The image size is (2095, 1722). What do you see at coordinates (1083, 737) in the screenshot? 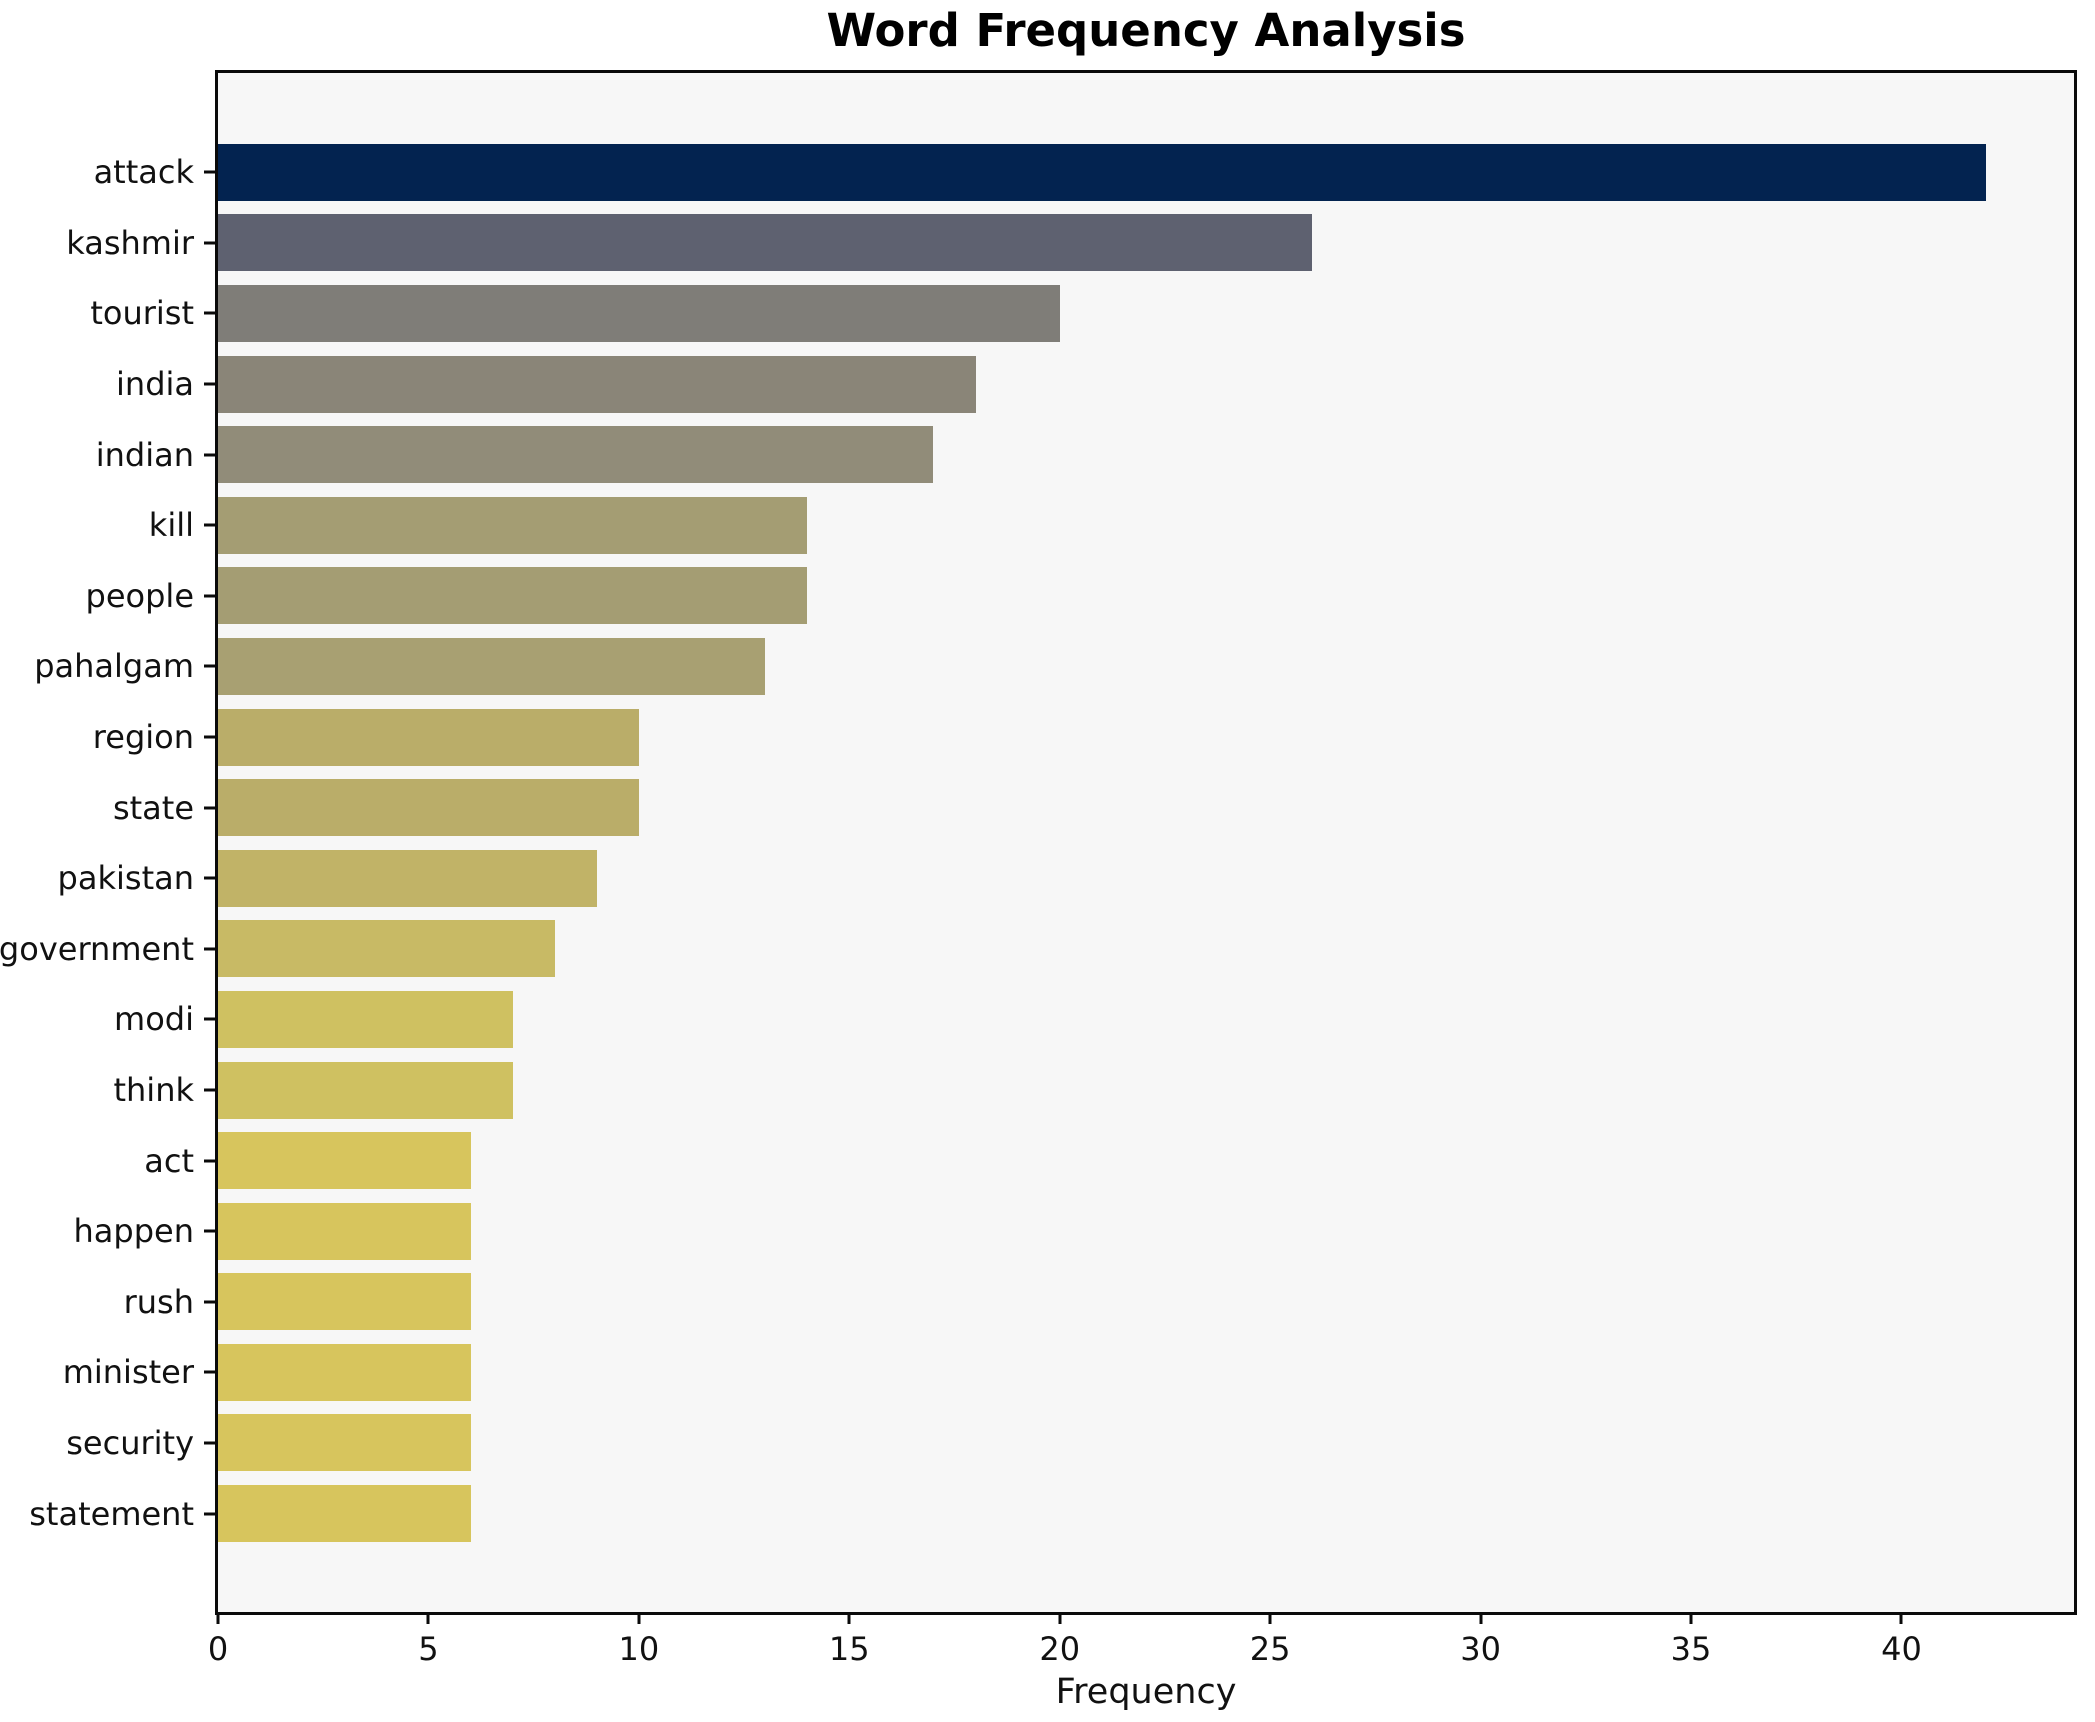
I see `bar-row-region: region` at bounding box center [1083, 737].